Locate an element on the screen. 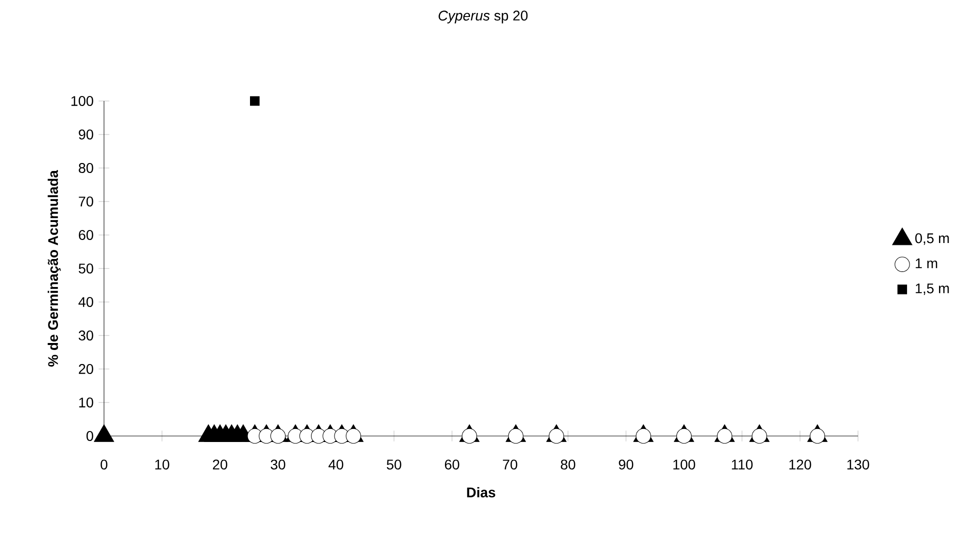 Image resolution: width=966 pixels, height=537 pixels. legend-label: 1 m is located at coordinates (927, 263).